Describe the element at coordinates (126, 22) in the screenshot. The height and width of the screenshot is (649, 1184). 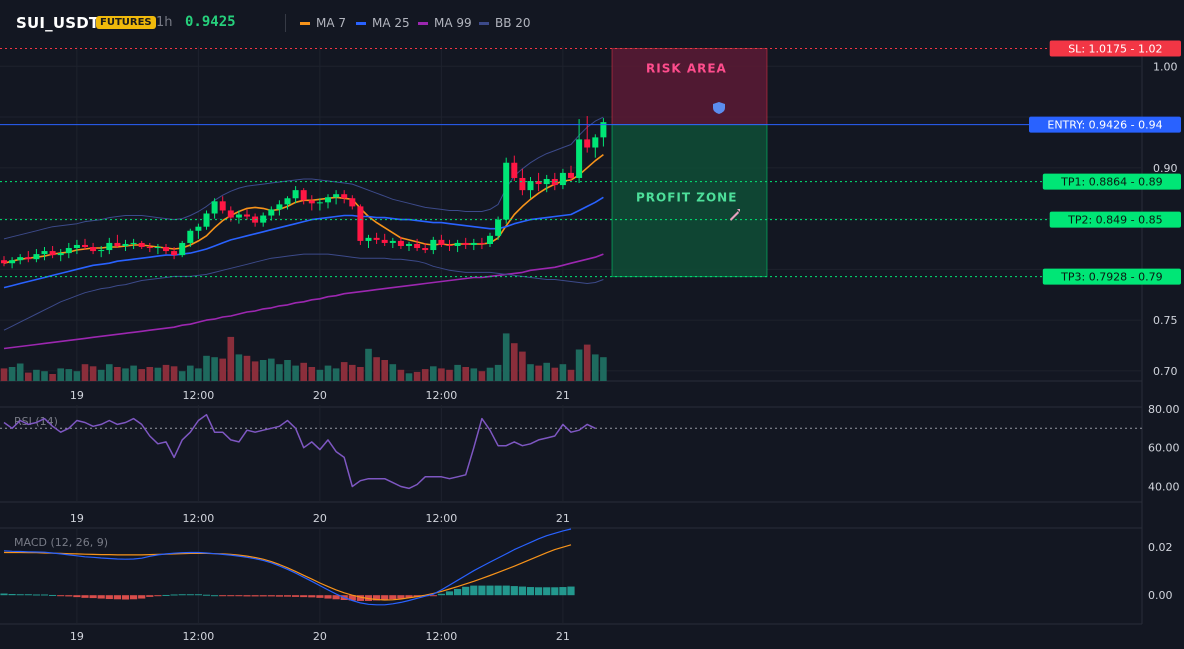
I see `futures-badge: FUTURES` at that location.